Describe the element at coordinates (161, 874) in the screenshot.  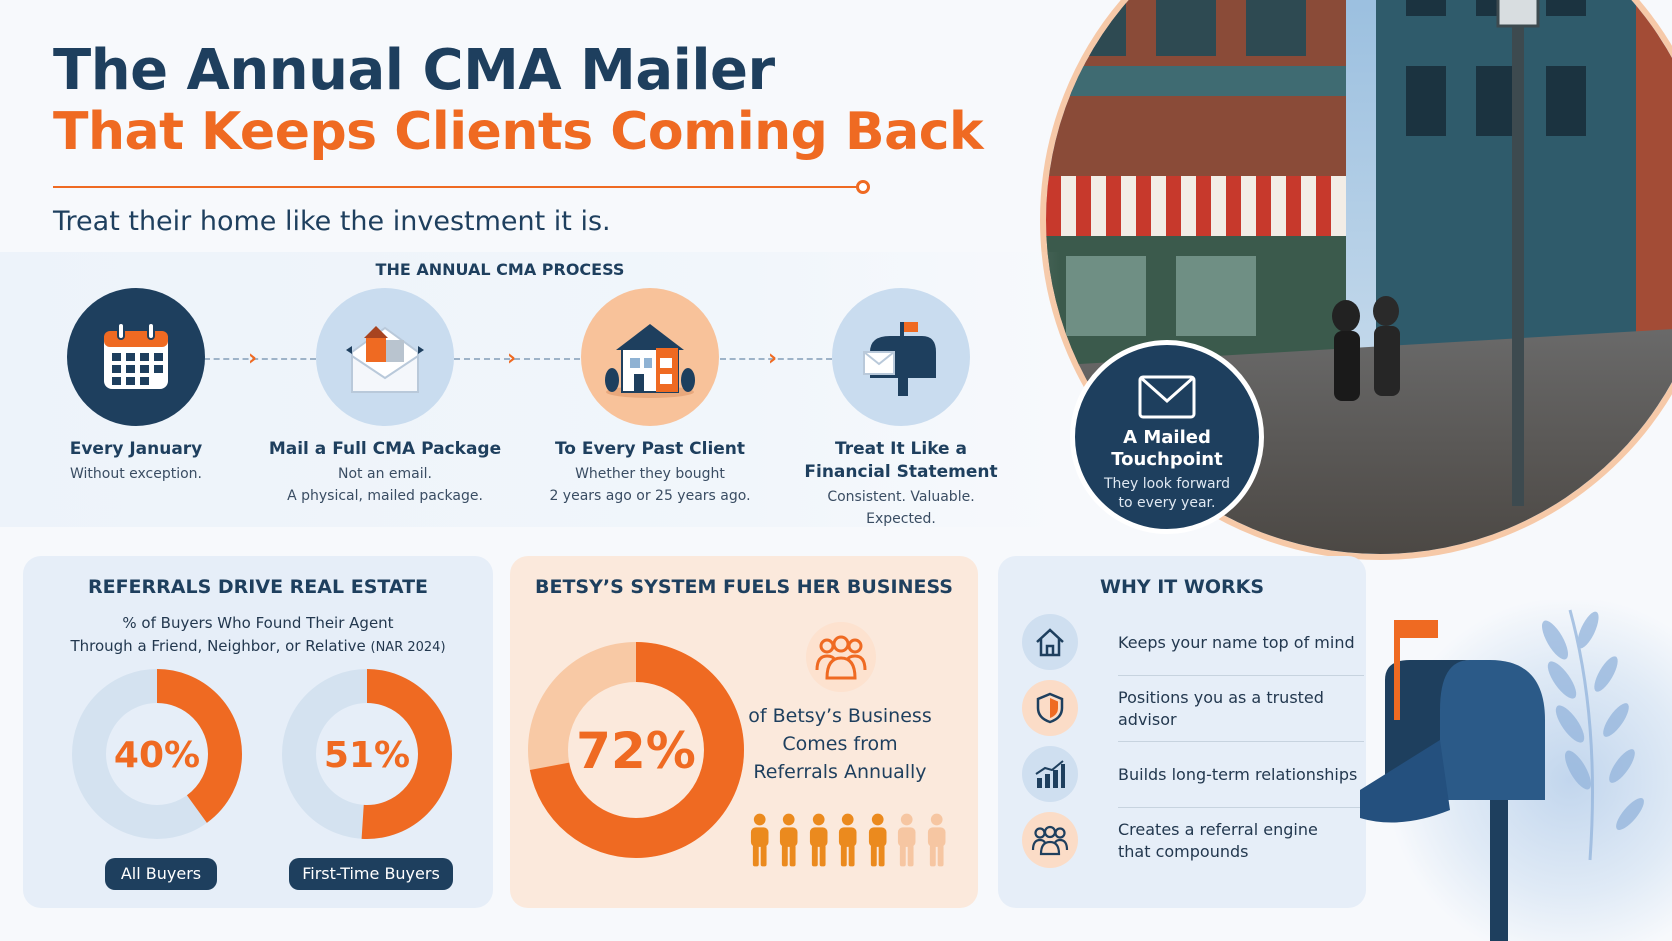
I see `pill-all-buyers: All Buyers` at that location.